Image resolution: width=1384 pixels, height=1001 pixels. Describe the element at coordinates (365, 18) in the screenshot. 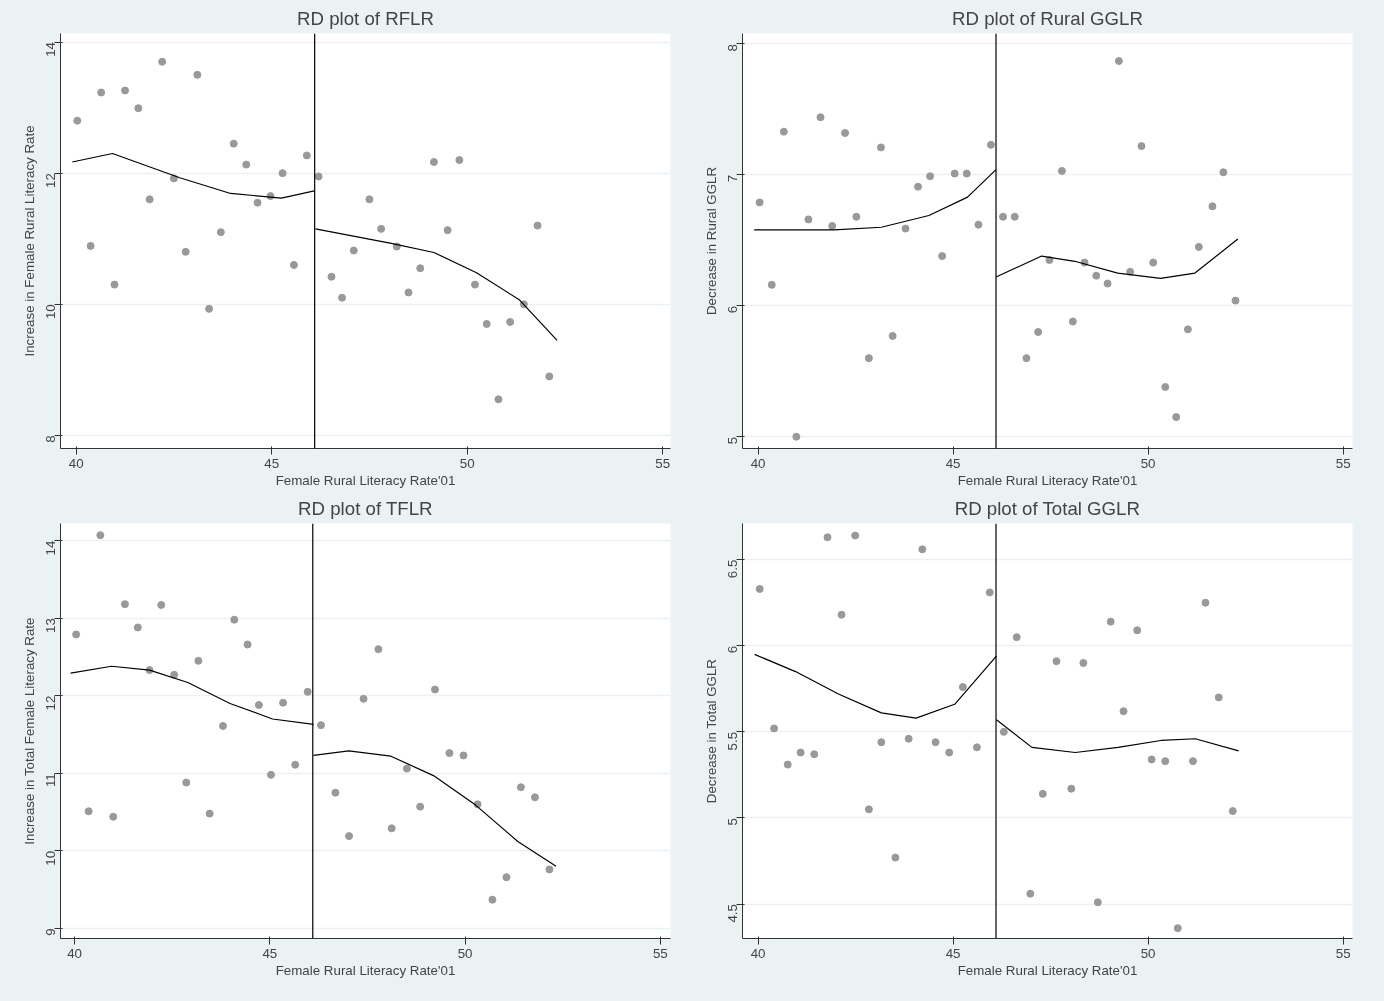

I see `chart-title: RD plot of RFLR` at that location.